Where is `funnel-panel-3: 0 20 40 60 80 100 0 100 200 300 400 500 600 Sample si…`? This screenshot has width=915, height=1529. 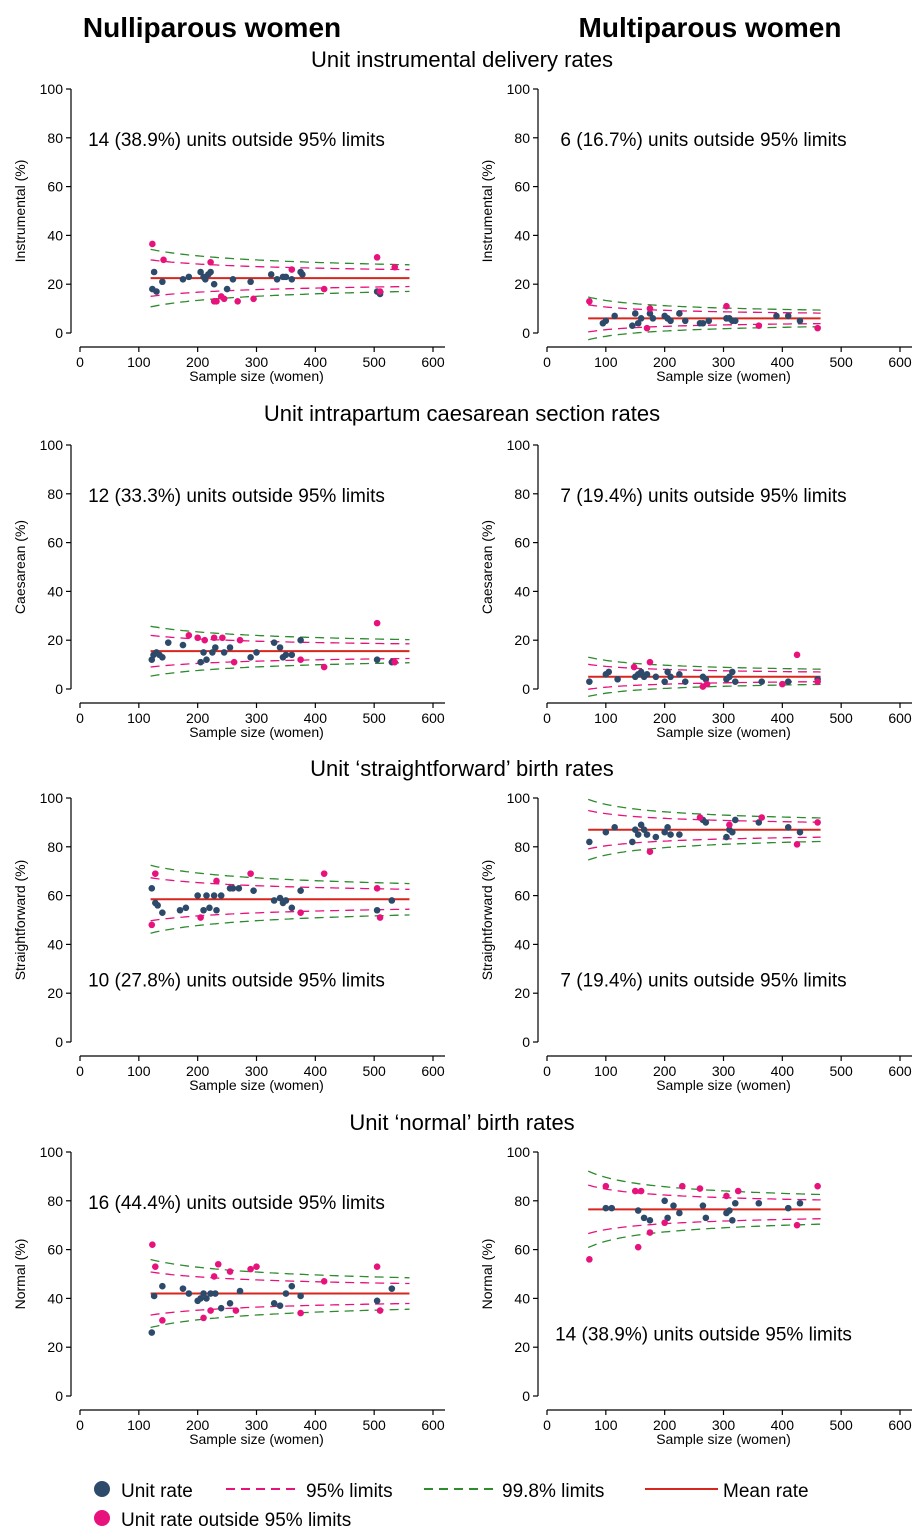
funnel-panel-3: 0 20 40 60 80 100 0 100 200 300 400 500 600 Sample si… is located at coordinates (228, 588).